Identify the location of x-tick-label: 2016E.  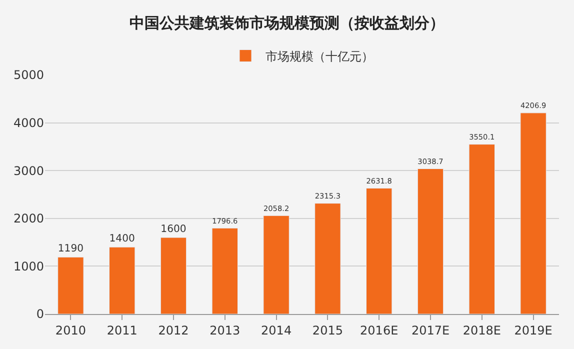
(379, 330).